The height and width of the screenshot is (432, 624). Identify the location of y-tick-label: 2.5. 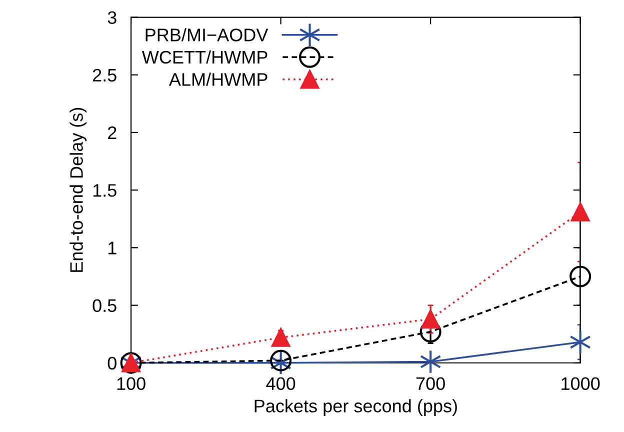
(104, 75).